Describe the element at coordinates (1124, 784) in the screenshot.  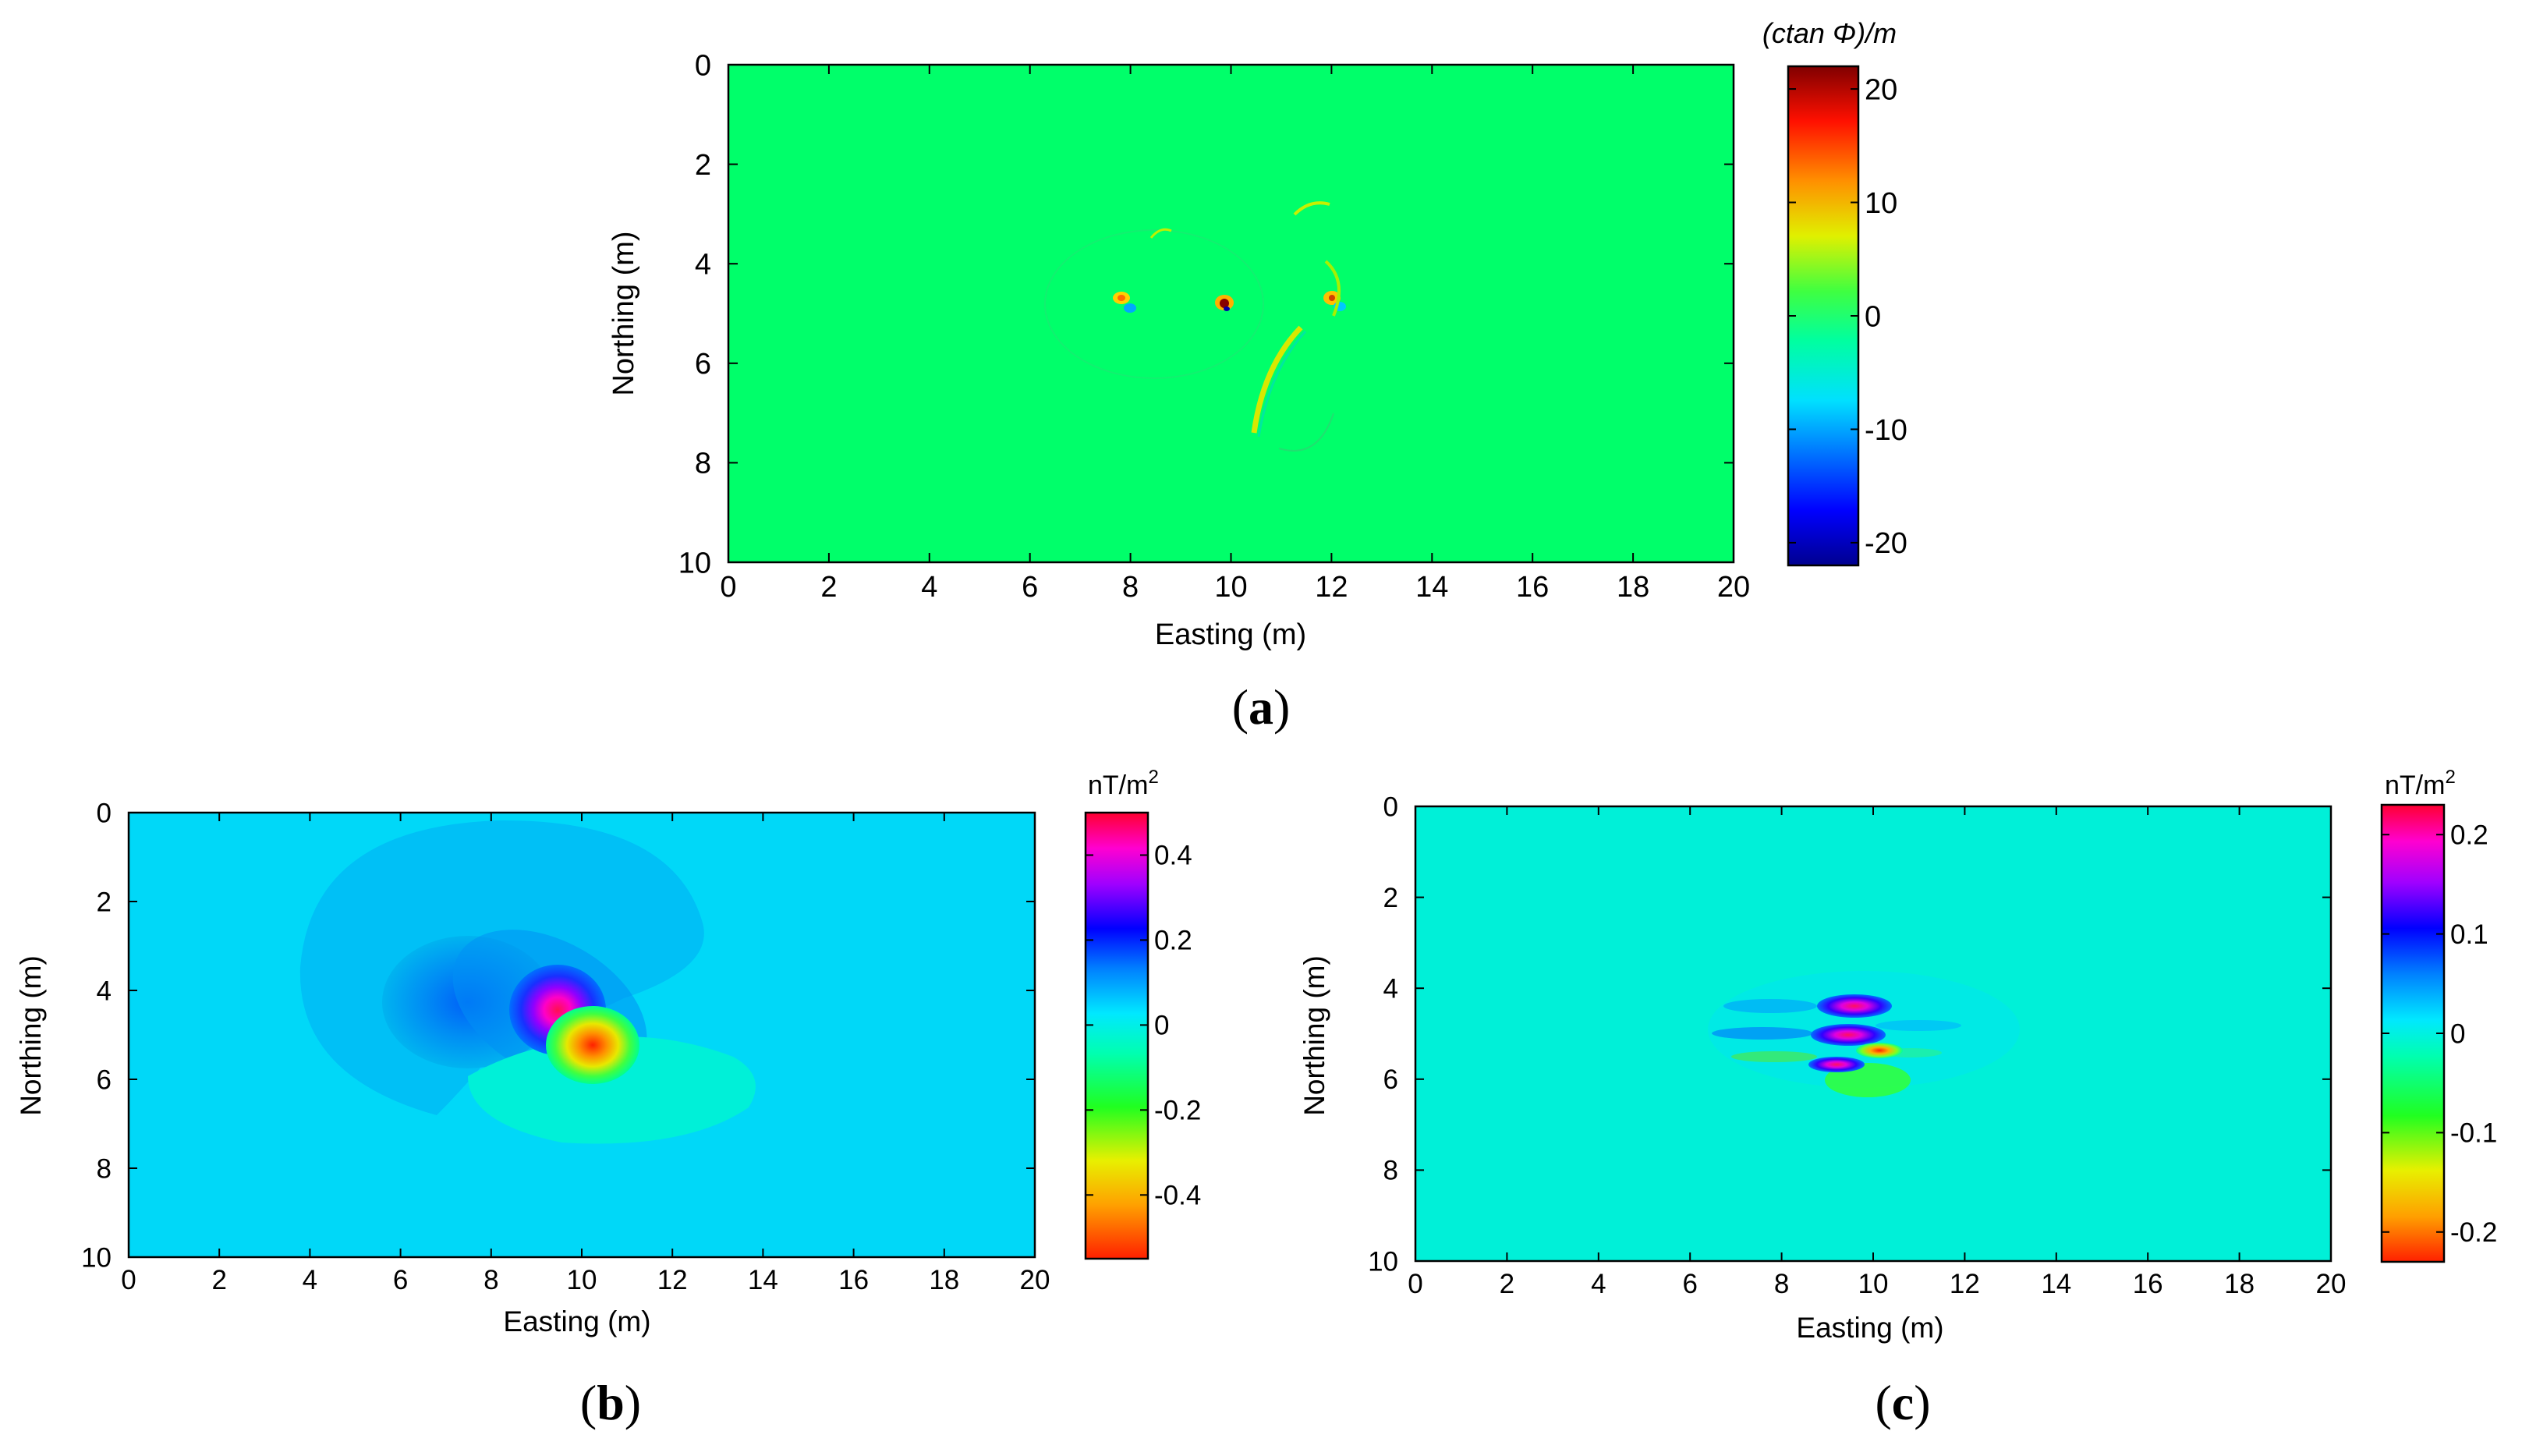
I see `panel-b-colorbar-unit: nT/m2` at that location.